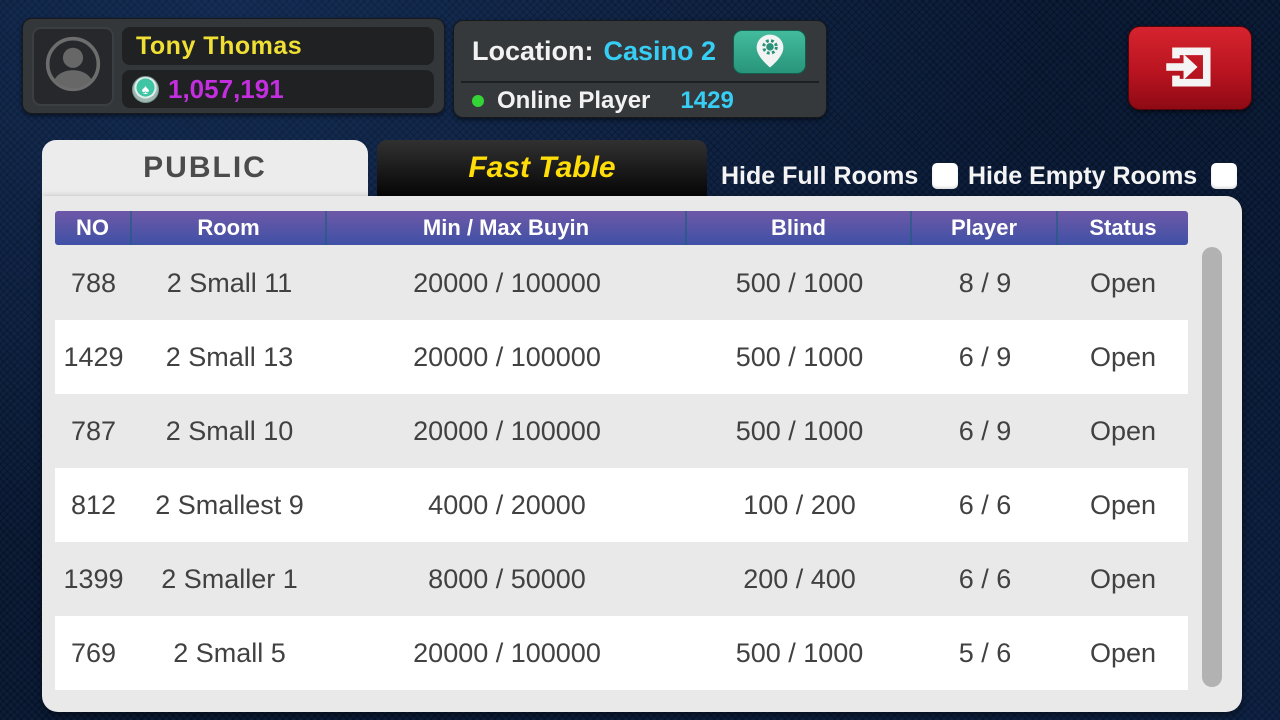 Image resolution: width=1280 pixels, height=720 pixels. I want to click on player-info-panel: Tony Thomas ♠ 1,057,191, so click(233, 66).